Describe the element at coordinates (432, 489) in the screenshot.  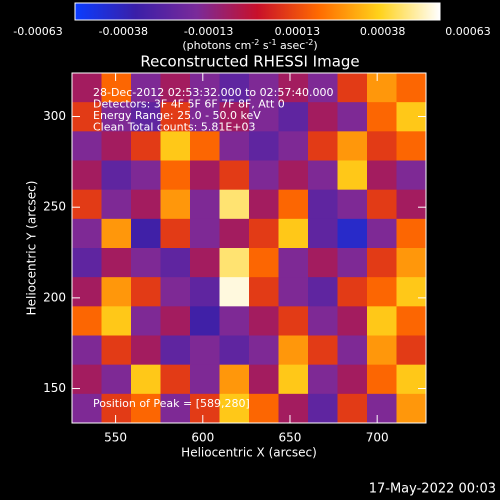
I see `footer-date: 17-May-2022 00:03` at that location.